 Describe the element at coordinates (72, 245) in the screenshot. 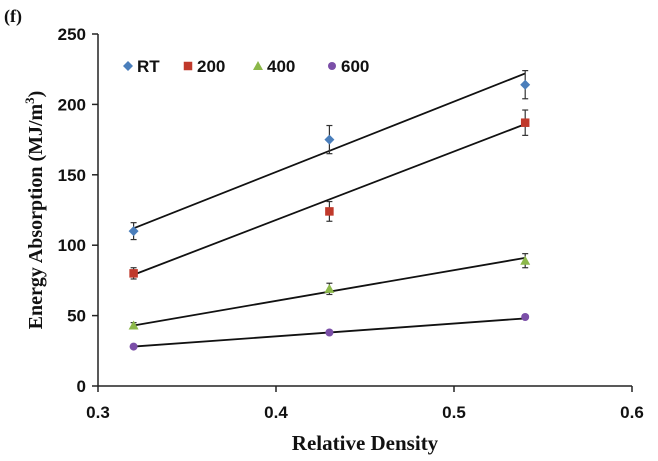

I see `y-tick-label: 100` at that location.